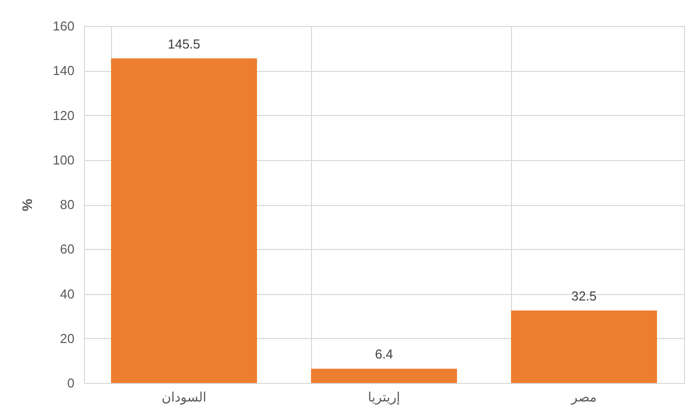 The height and width of the screenshot is (418, 700). I want to click on y-tick-label: 60, so click(67, 249).